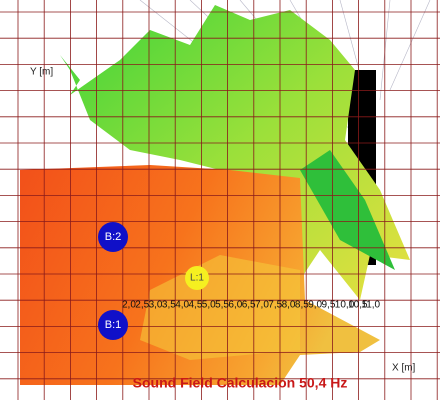  Describe the element at coordinates (142, 305) in the screenshot. I see `x-scale-label: 2,5` at that location.